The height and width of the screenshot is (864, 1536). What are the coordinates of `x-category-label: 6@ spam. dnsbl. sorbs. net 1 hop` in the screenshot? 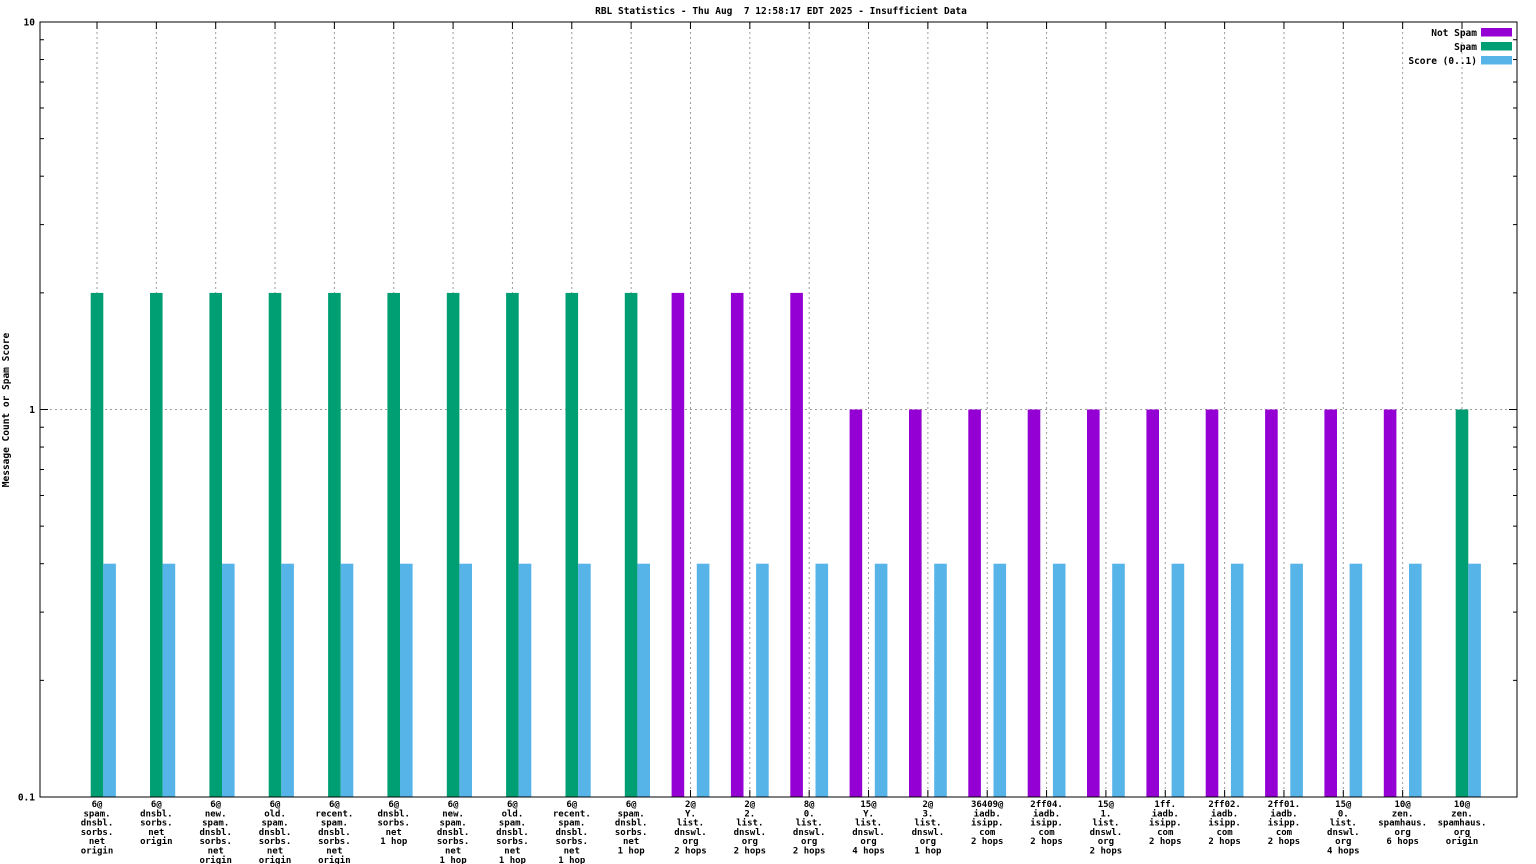 It's located at (631, 828).